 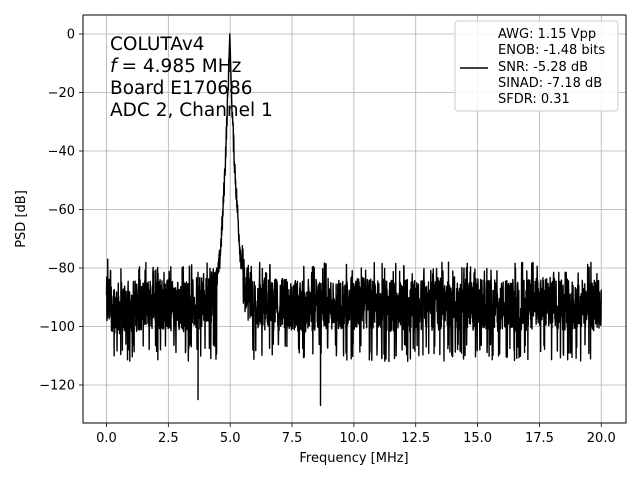 I want to click on legend-entry-sfdr: SFDR: 0.31, so click(x=534, y=99).